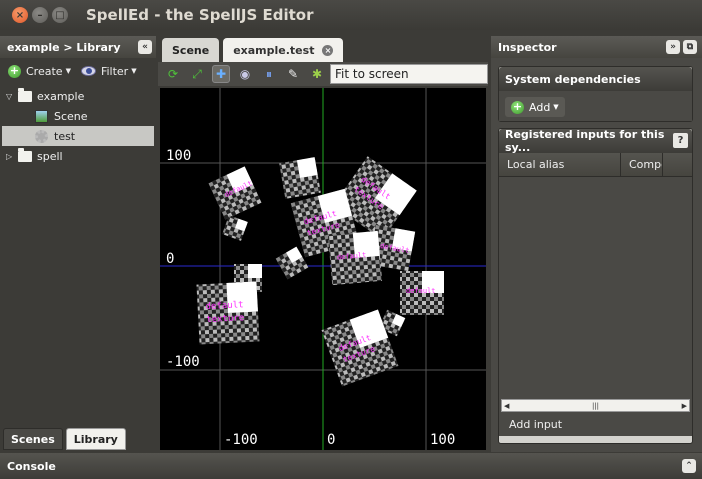  Describe the element at coordinates (9, 156) in the screenshot. I see `collapse-triangle-icon: ▷` at that location.